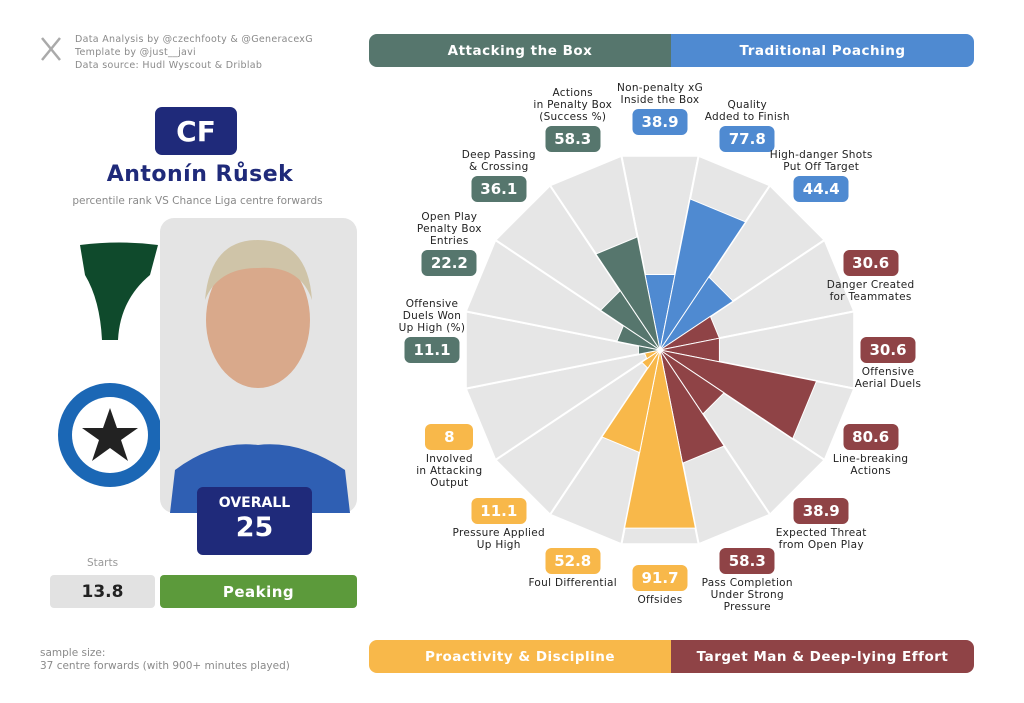 The width and height of the screenshot is (1024, 703). I want to click on overall-value: 25, so click(254, 527).